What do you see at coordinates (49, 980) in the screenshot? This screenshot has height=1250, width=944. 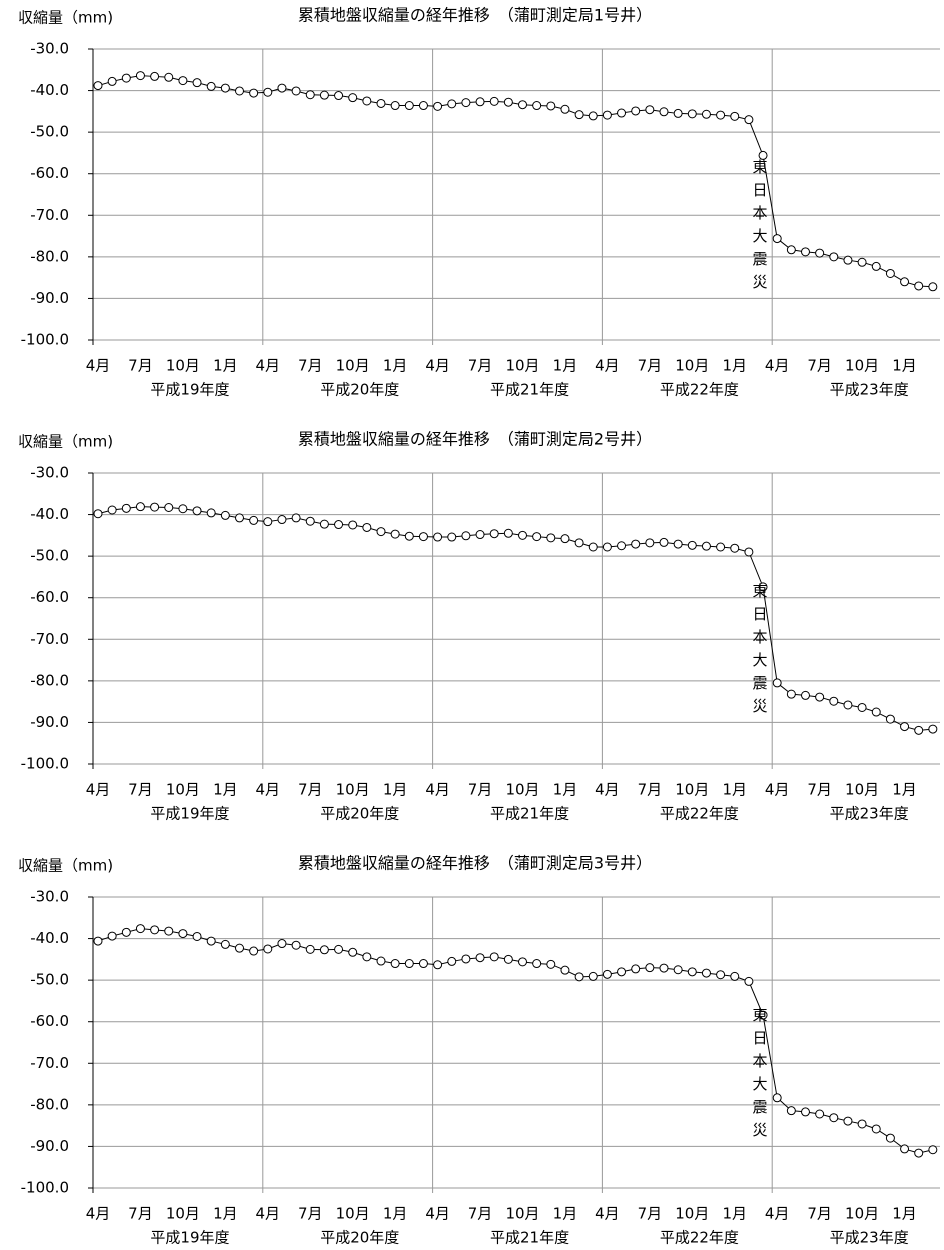 I see `y-tick-label: -50.0` at bounding box center [49, 980].